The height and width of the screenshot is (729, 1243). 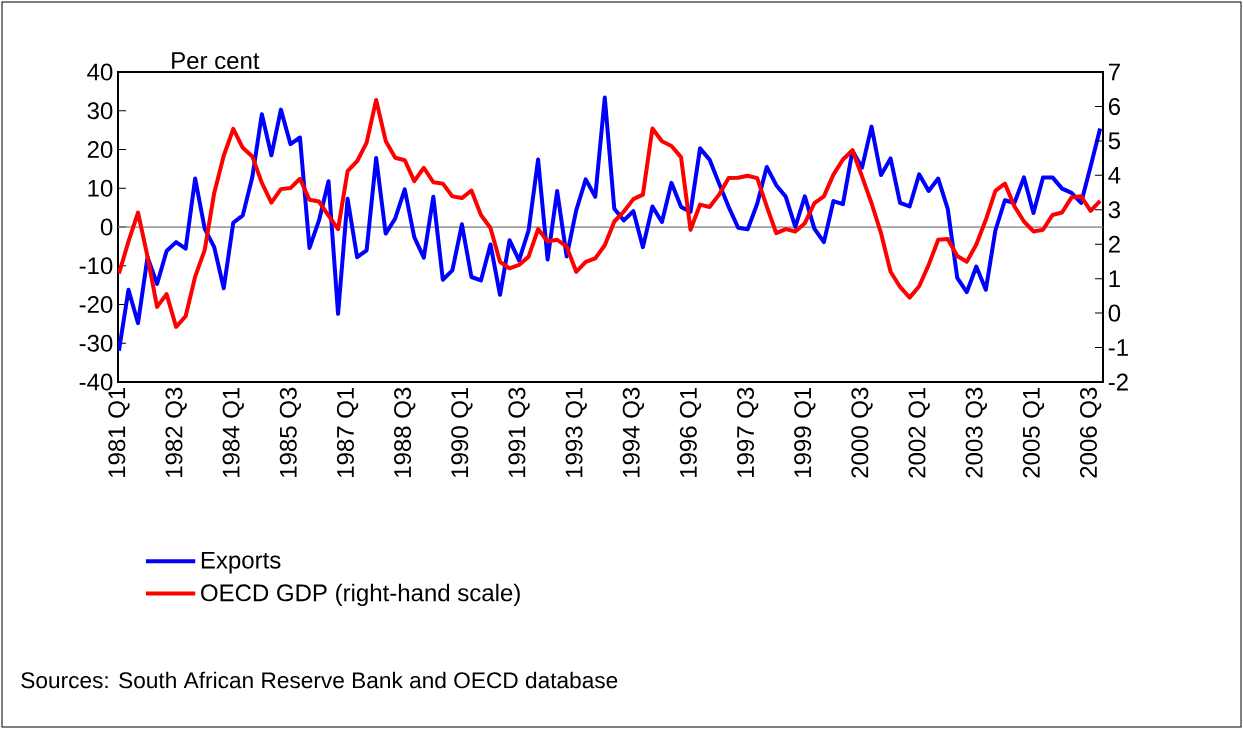 I want to click on y-tick-label: 20, so click(x=100, y=149).